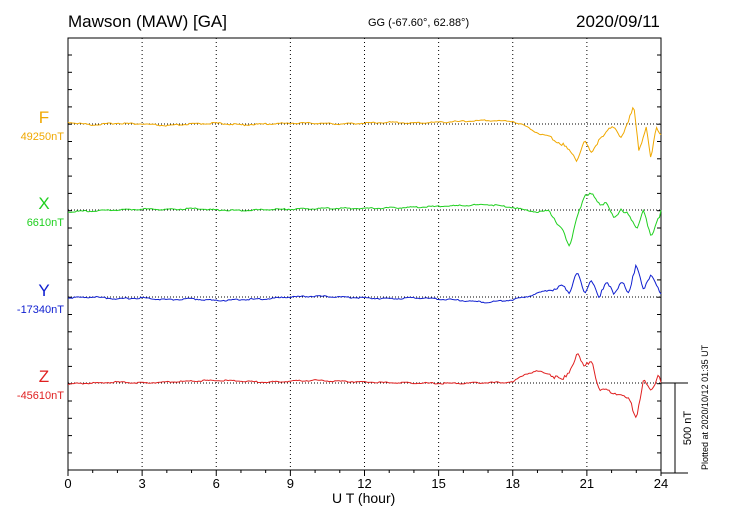  What do you see at coordinates (587, 483) in the screenshot?
I see `x-tick-label: 21` at bounding box center [587, 483].